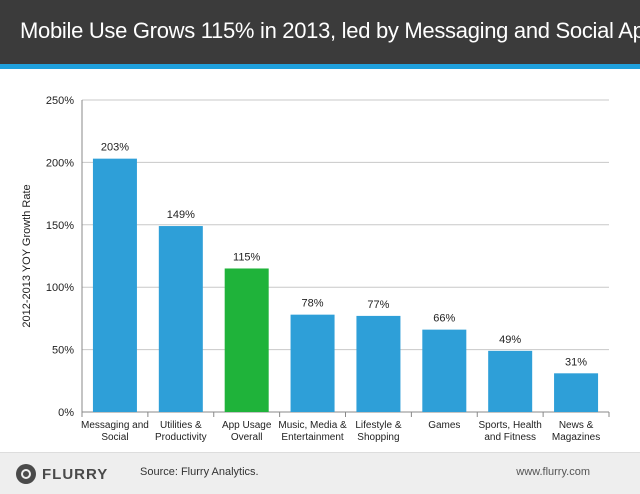 The width and height of the screenshot is (640, 494). What do you see at coordinates (510, 425) in the screenshot?
I see `category-label-line: Sports, Health` at bounding box center [510, 425].